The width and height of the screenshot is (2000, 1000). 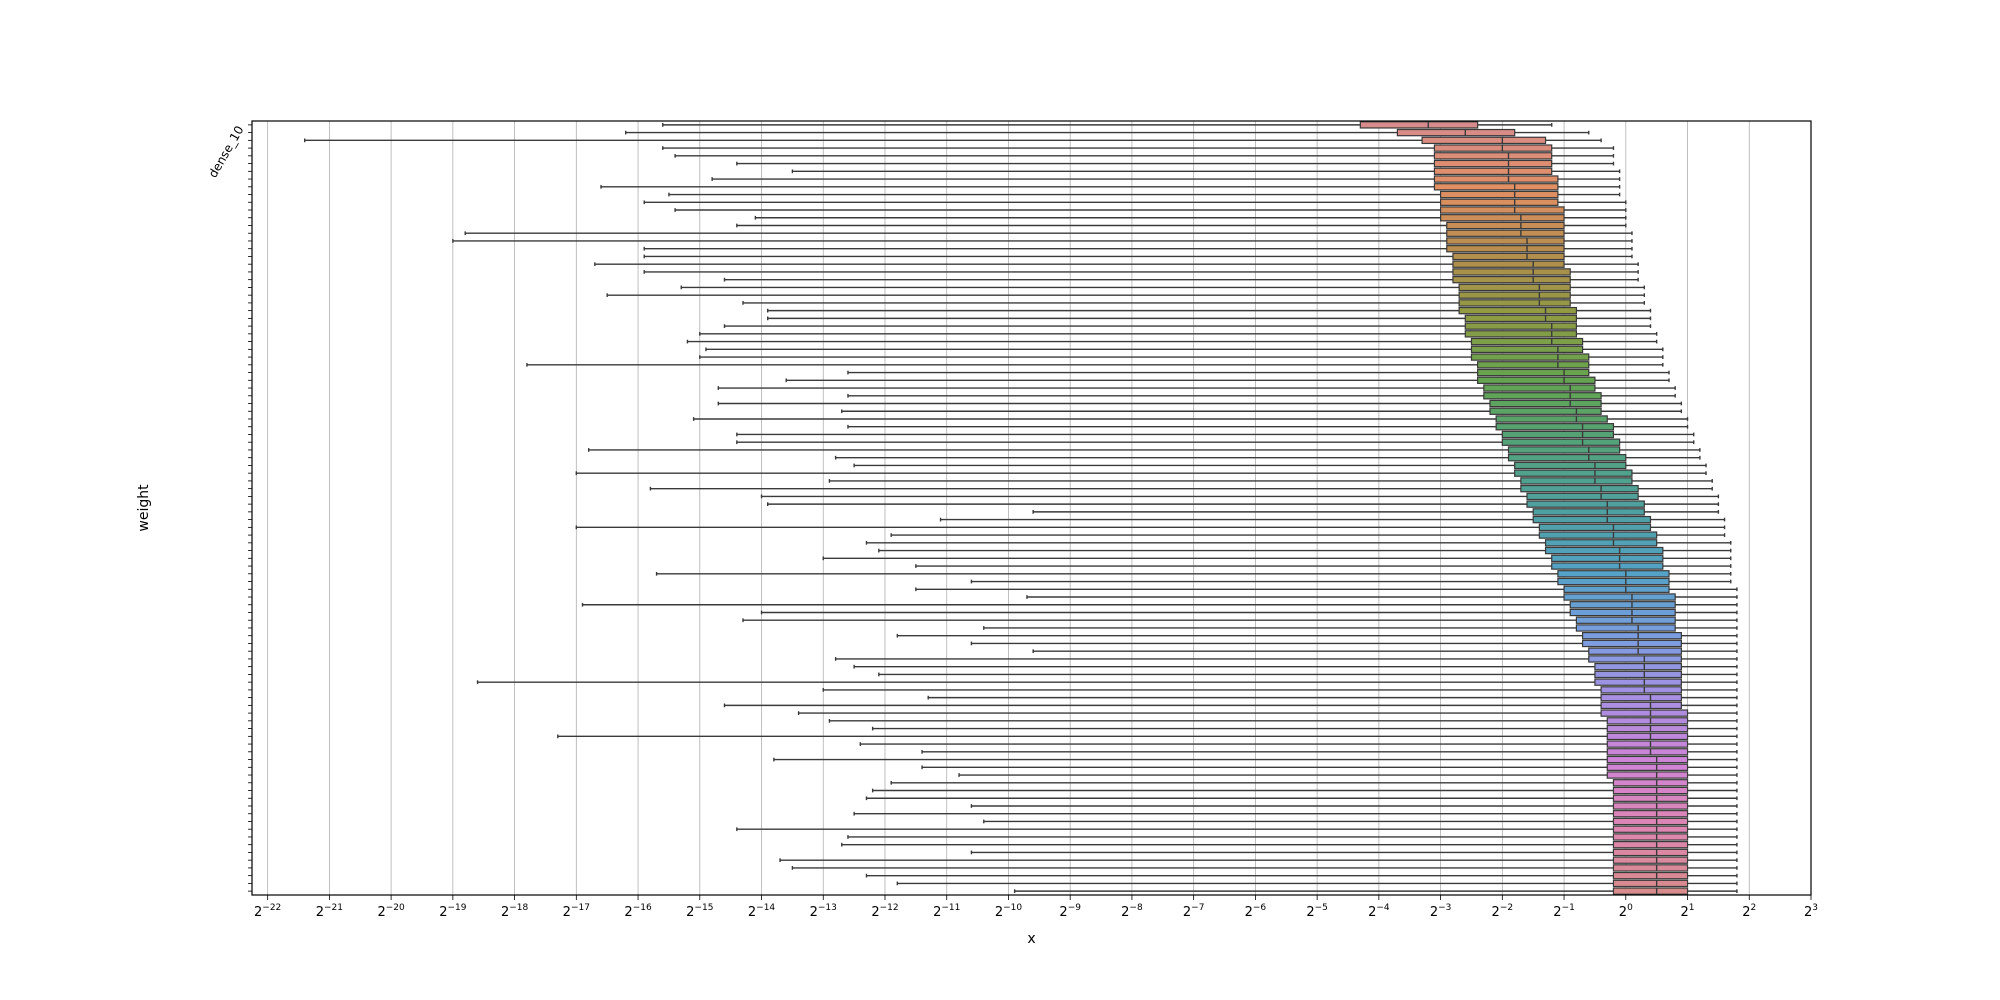 What do you see at coordinates (1754, 908) in the screenshot?
I see `x-tick-exponent: 2` at bounding box center [1754, 908].